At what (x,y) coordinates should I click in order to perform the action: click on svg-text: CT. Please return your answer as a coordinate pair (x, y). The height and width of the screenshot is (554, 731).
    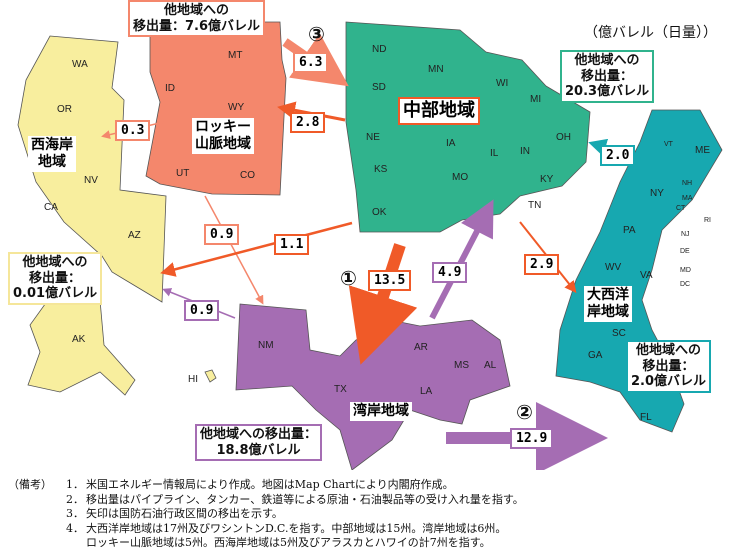
    Looking at the image, I should click on (681, 208).